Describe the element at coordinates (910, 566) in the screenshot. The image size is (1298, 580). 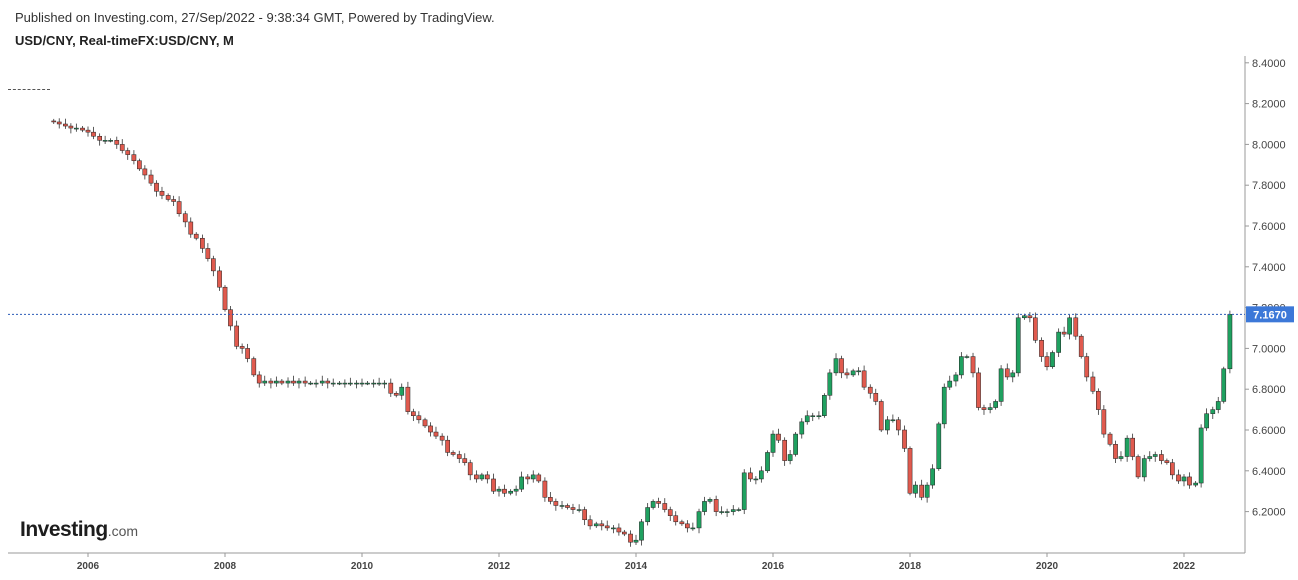
I see `x-tick-label: 2018` at that location.